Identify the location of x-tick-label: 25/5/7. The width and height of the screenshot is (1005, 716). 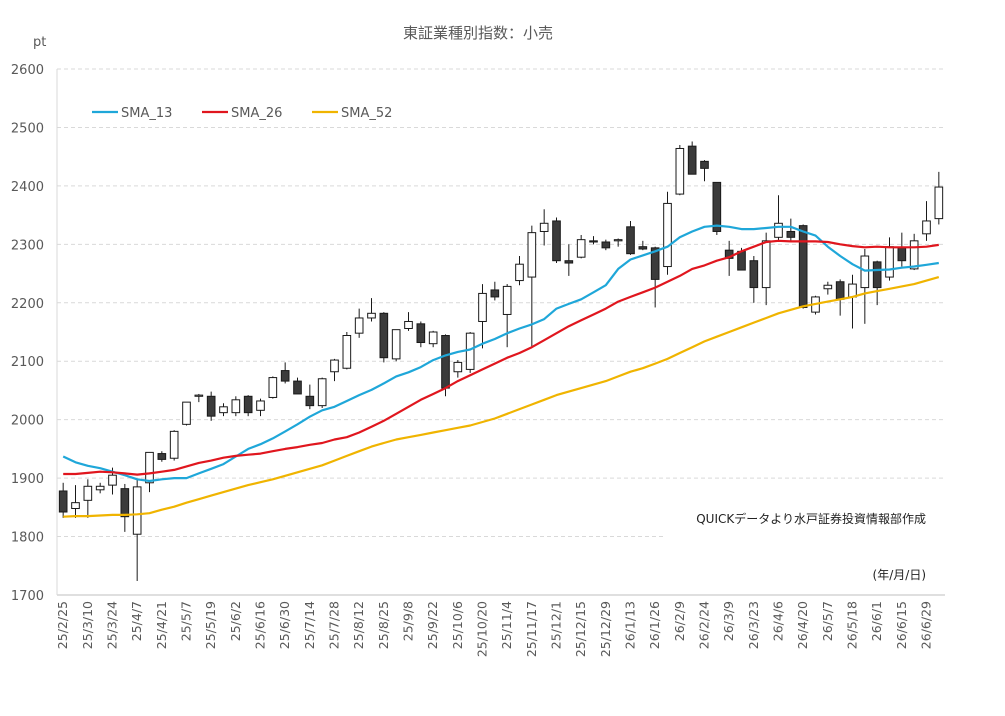
(186, 621).